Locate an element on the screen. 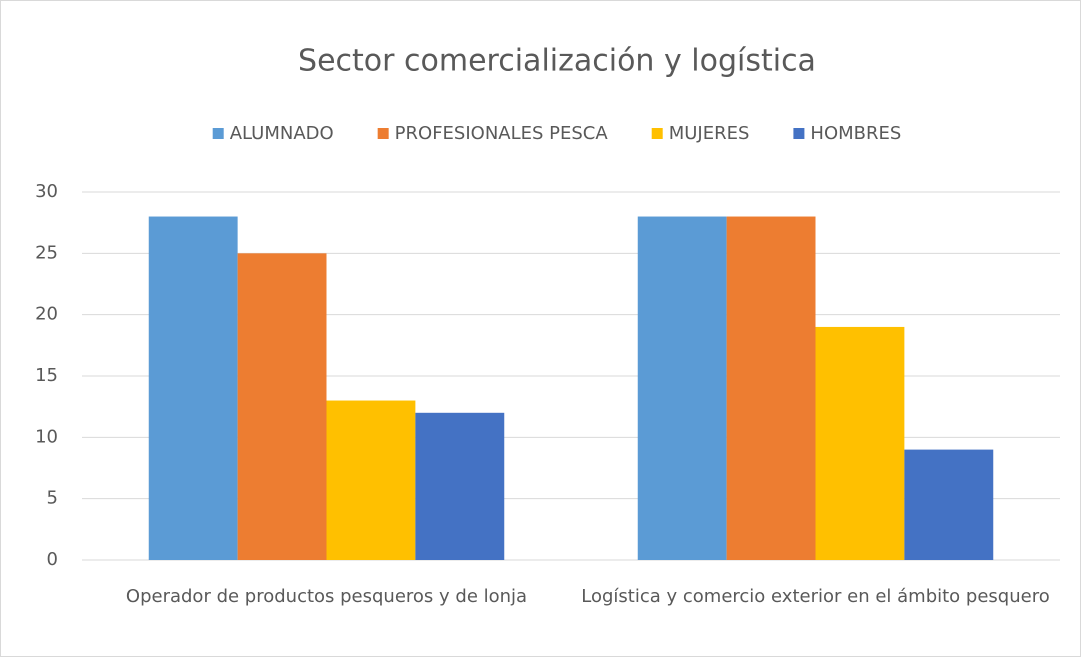  y-tick-label: 15 is located at coordinates (46, 375).